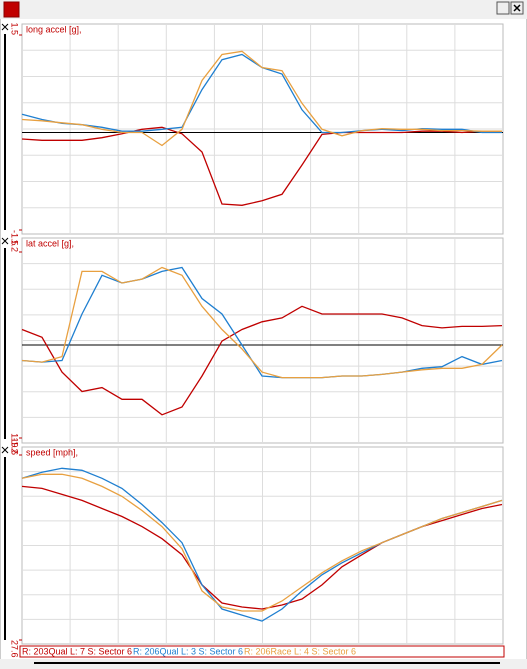 The width and height of the screenshot is (527, 669). Describe the element at coordinates (52, 452) in the screenshot. I see `axis-title: speed [mph],` at that location.